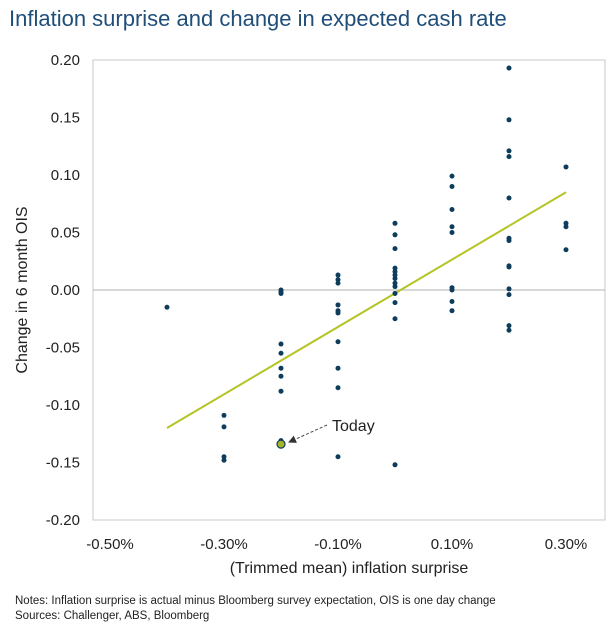  What do you see at coordinates (349, 568) in the screenshot?
I see `x-axis-label: (Trimmed mean) inflation surprise` at bounding box center [349, 568].